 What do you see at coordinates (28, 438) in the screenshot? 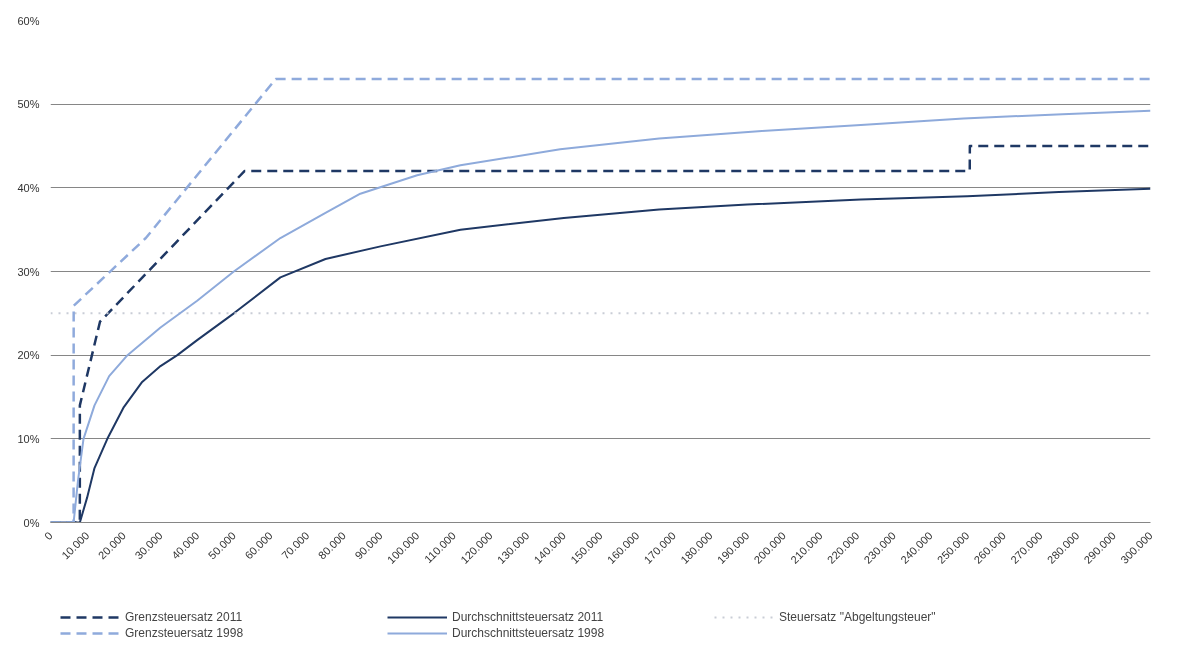
I see `y-tick-label: 10%` at bounding box center [28, 438].